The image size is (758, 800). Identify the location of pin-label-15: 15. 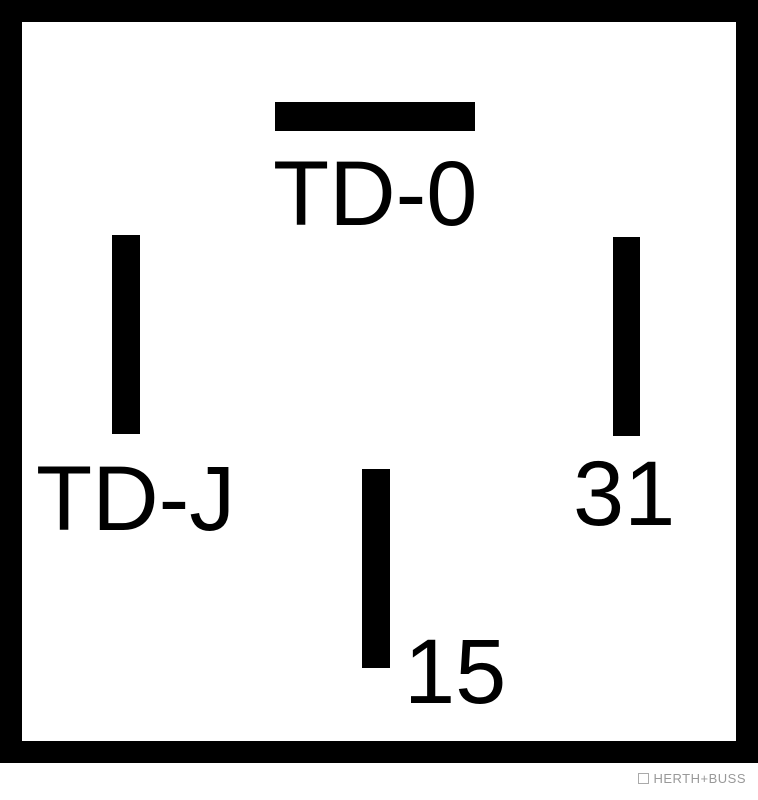
(455, 672).